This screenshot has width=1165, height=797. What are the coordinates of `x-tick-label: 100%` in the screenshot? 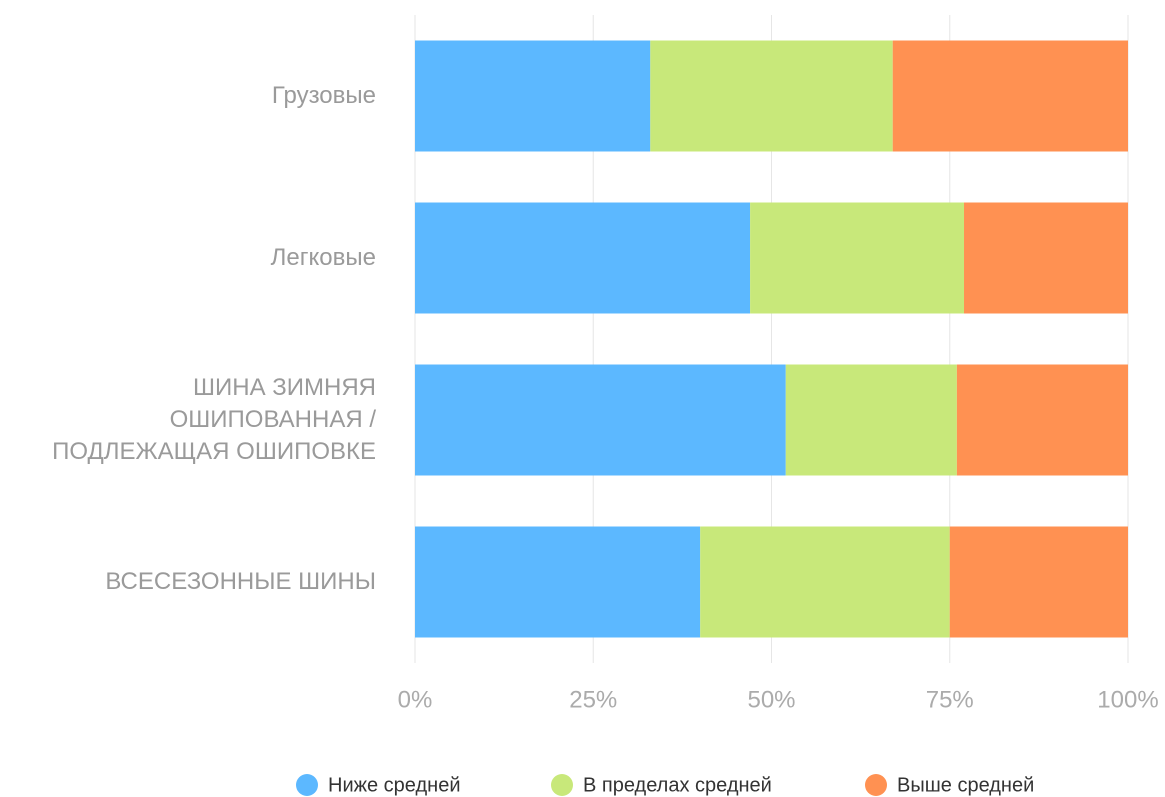 It's located at (1127, 699).